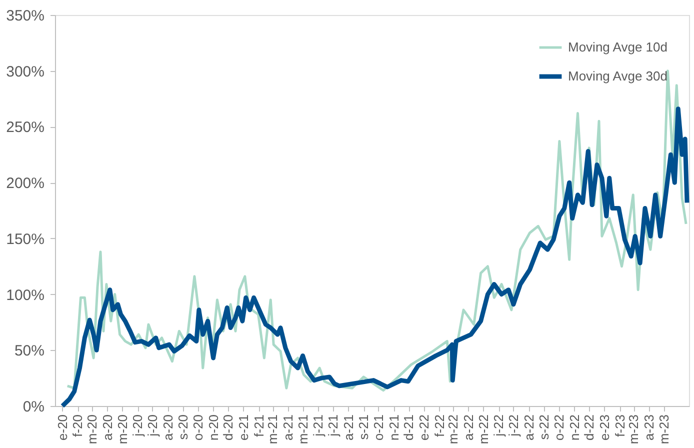 This screenshot has width=694, height=448. What do you see at coordinates (378, 427) in the screenshot?
I see `x-tick-label: o-21` at bounding box center [378, 427].